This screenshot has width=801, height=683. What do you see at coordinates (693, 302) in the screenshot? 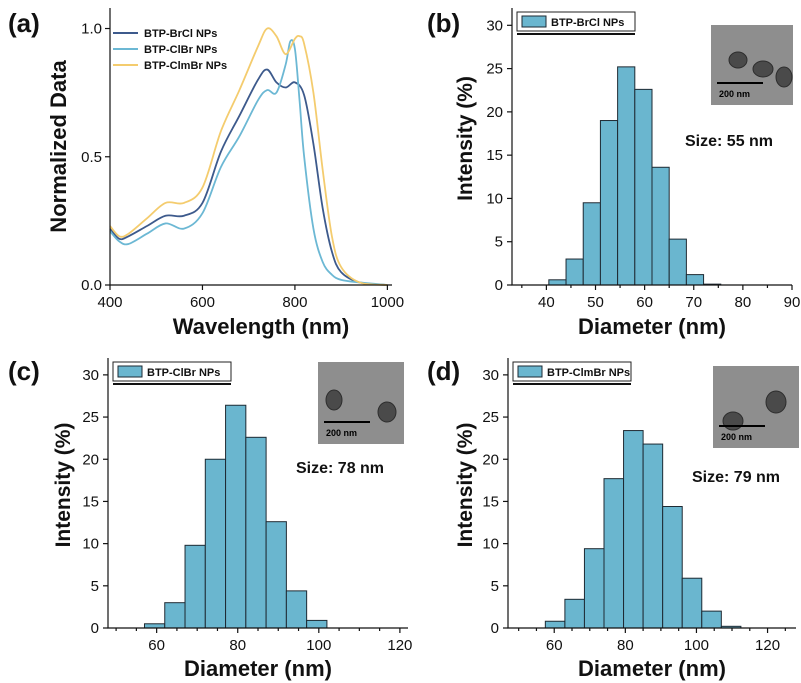
I see `x-tick-label: 70` at bounding box center [693, 302].